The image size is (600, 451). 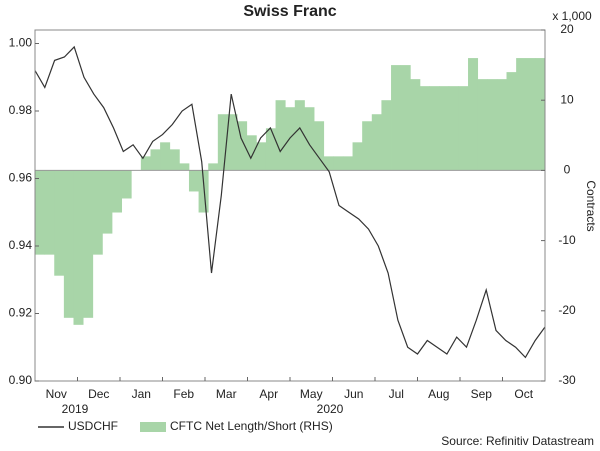 What do you see at coordinates (21, 313) in the screenshot?
I see `y-tick-label: 0.92` at bounding box center [21, 313].